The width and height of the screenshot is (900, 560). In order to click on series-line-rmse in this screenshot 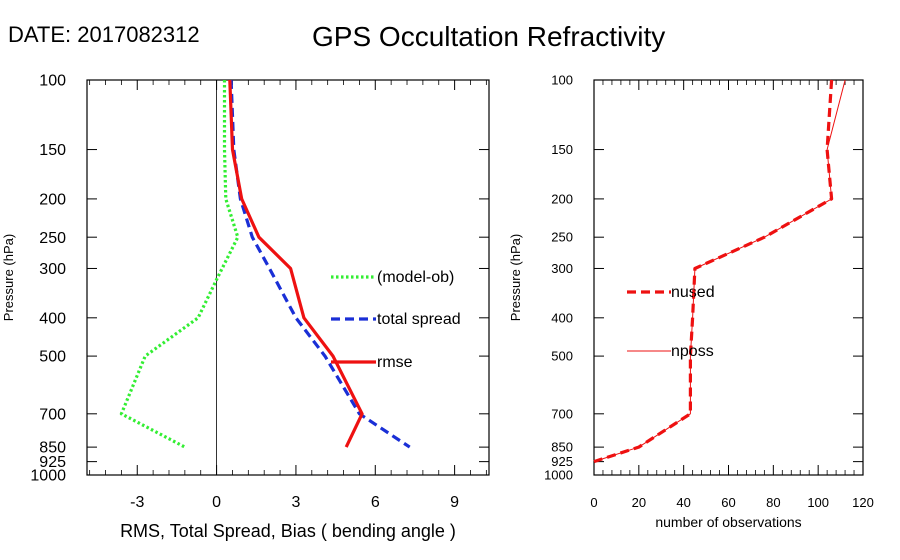, I will do `click(296, 263)`.